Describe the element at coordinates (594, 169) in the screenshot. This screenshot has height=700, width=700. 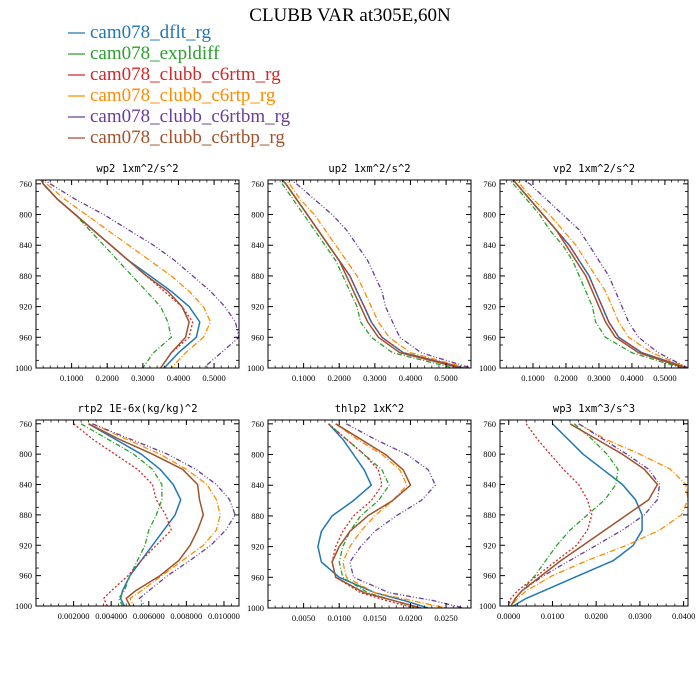
I see `panel-title: vp2 1xm^2/s^2` at that location.